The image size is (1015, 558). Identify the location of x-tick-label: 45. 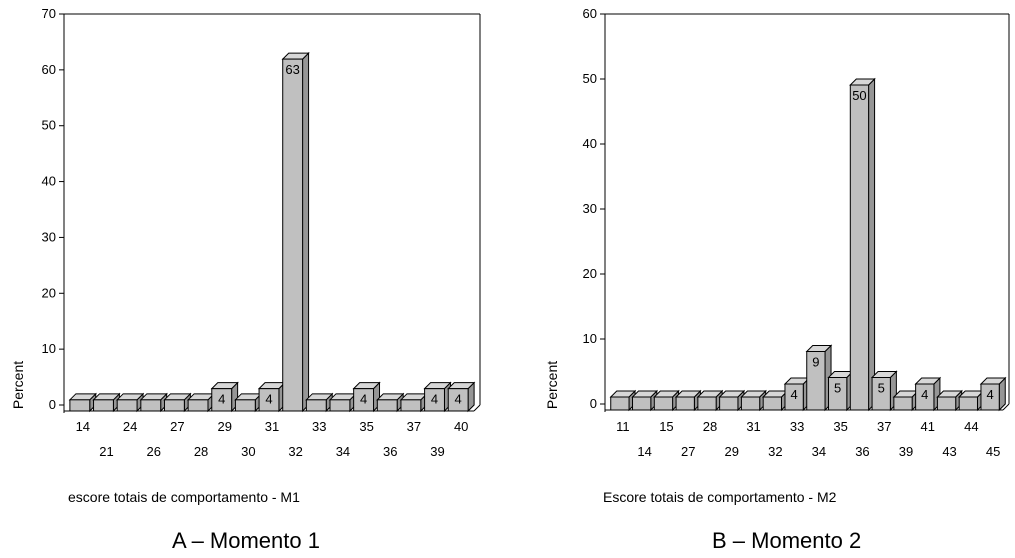
(993, 451).